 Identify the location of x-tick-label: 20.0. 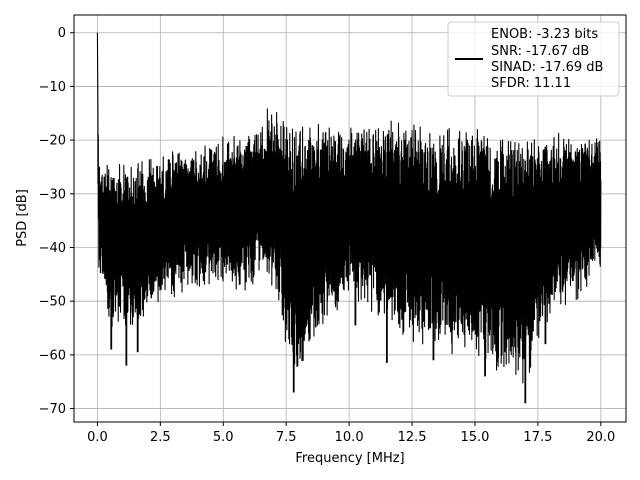
(600, 437).